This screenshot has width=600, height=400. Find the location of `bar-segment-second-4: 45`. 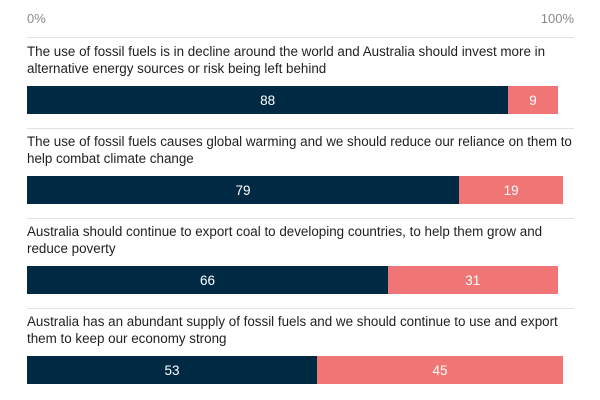

bar-segment-second-4: 45 is located at coordinates (440, 370).